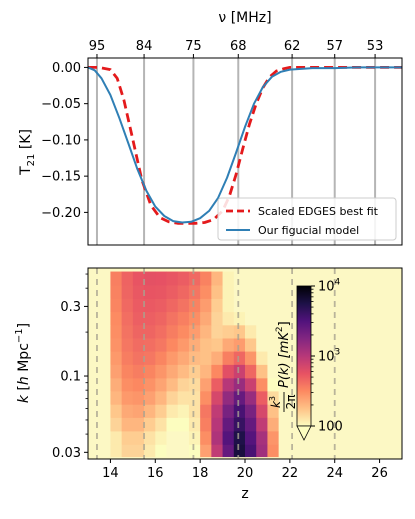 This screenshot has height=519, width=415. I want to click on legend-box, so click(307, 219).